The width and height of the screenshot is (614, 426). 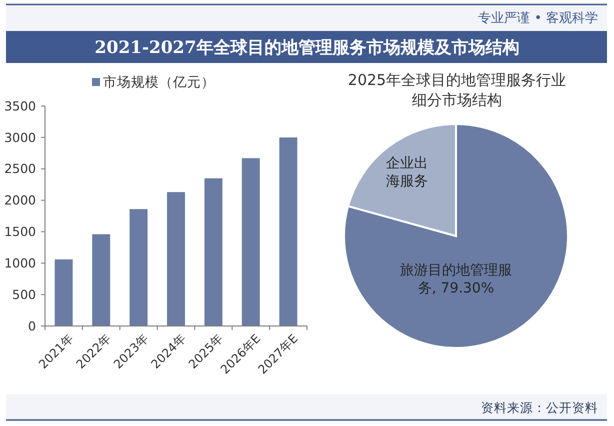 What do you see at coordinates (539, 407) in the screenshot?
I see `text: 资料来源：公开资料` at bounding box center [539, 407].